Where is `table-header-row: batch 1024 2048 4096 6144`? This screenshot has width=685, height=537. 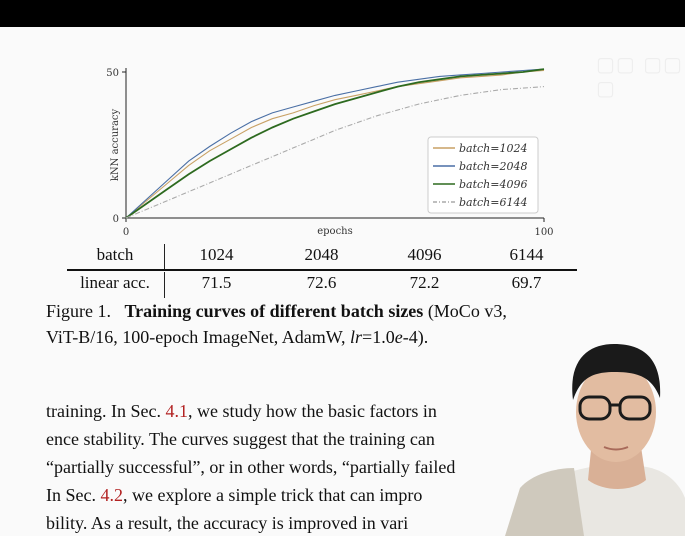
table-header-row: batch 1024 2048 4096 6144 is located at coordinates (322, 255).